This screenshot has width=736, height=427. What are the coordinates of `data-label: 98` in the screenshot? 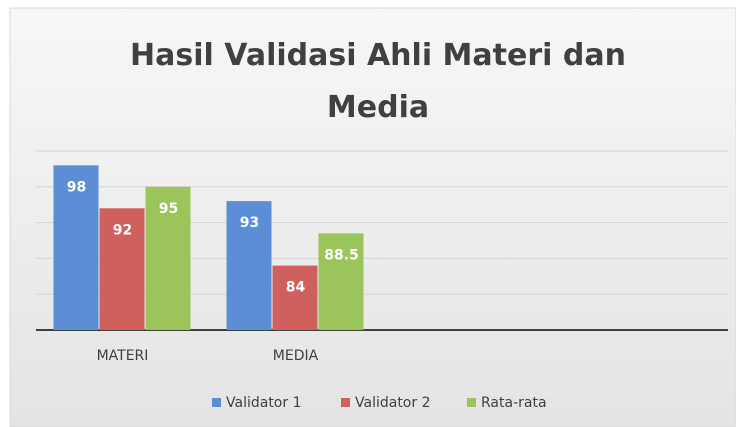 It's located at (76, 187).